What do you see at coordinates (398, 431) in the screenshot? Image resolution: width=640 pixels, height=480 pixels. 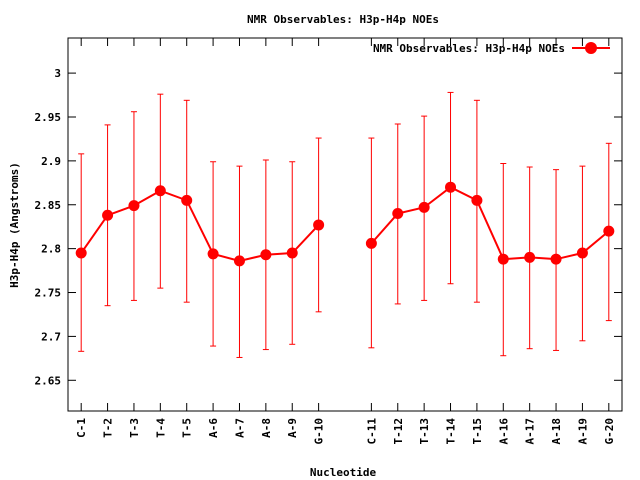 I see `x-tick-label: T-12` at bounding box center [398, 431].